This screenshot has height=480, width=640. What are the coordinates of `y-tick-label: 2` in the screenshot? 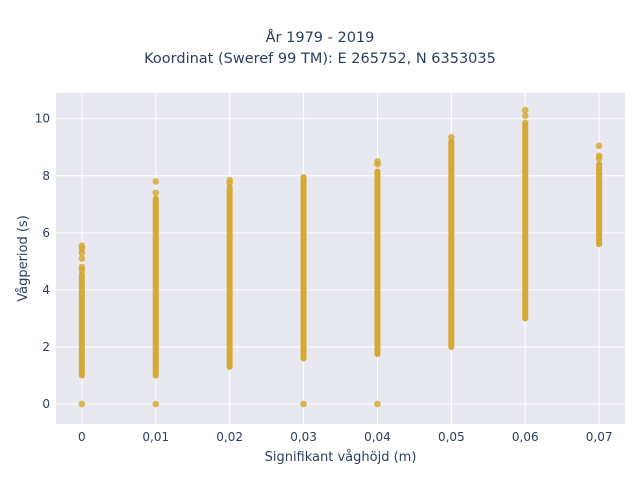 It's located at (46, 347).